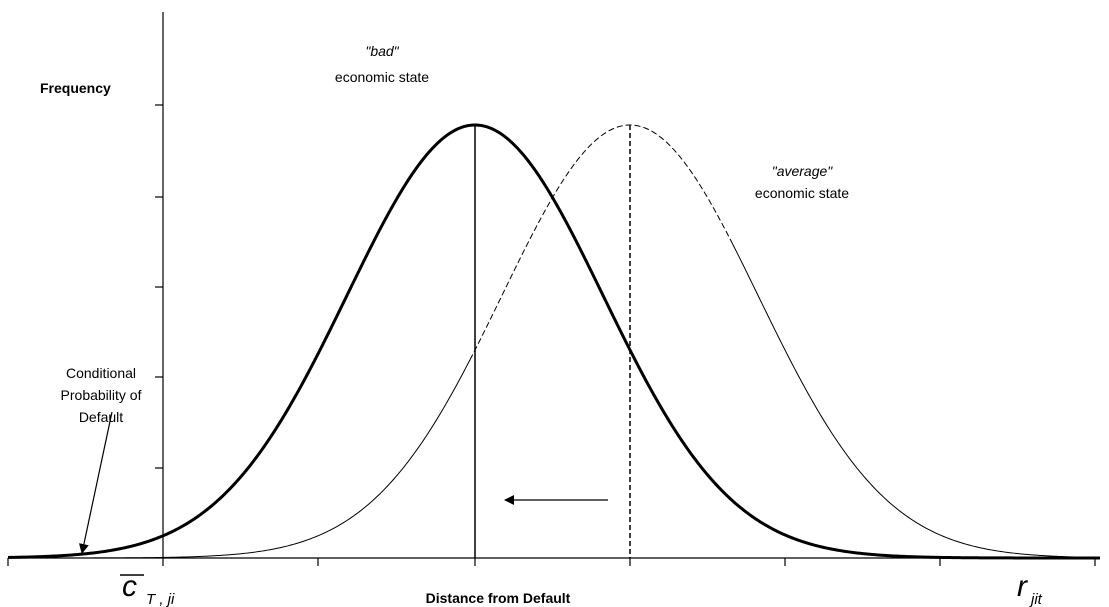 The image size is (1109, 607). I want to click on annotation: Probability of, so click(101, 395).